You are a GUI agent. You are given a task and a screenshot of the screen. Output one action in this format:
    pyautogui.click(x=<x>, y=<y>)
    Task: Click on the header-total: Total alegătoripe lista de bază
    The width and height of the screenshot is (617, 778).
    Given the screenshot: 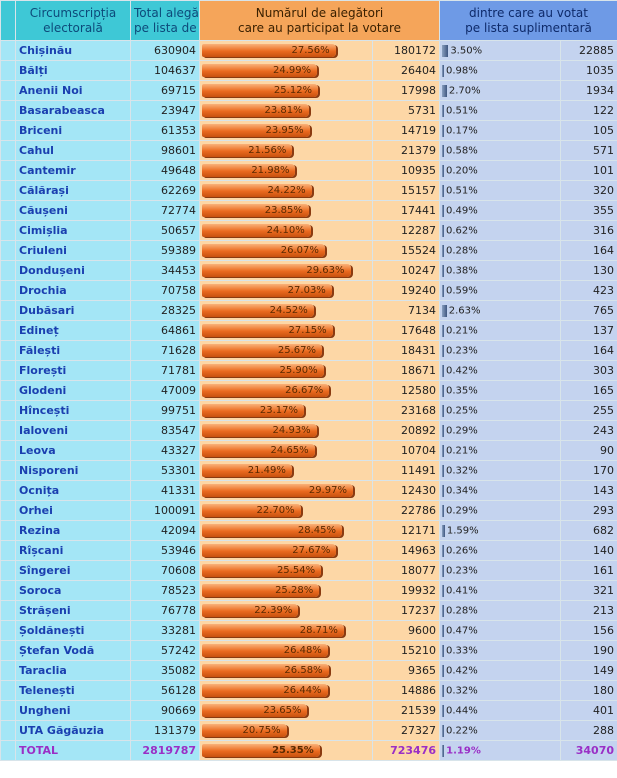 What is the action you would take?
    pyautogui.click(x=165, y=20)
    